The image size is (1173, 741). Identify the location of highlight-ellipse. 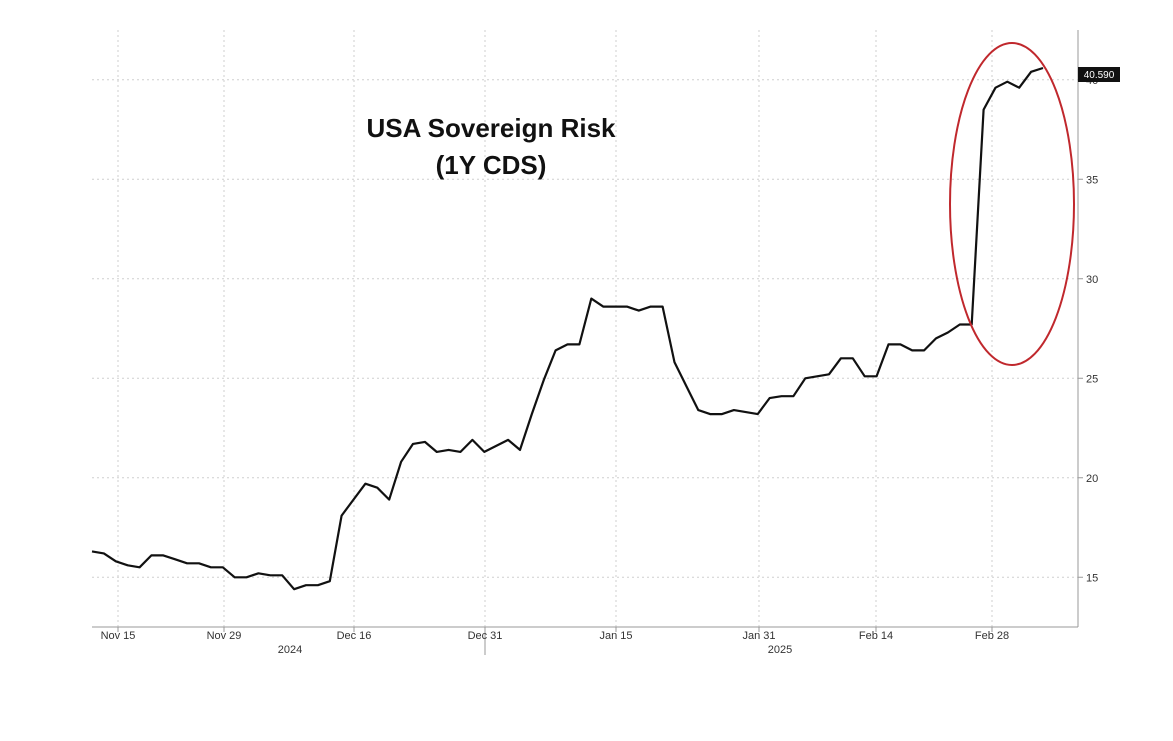
(1012, 204).